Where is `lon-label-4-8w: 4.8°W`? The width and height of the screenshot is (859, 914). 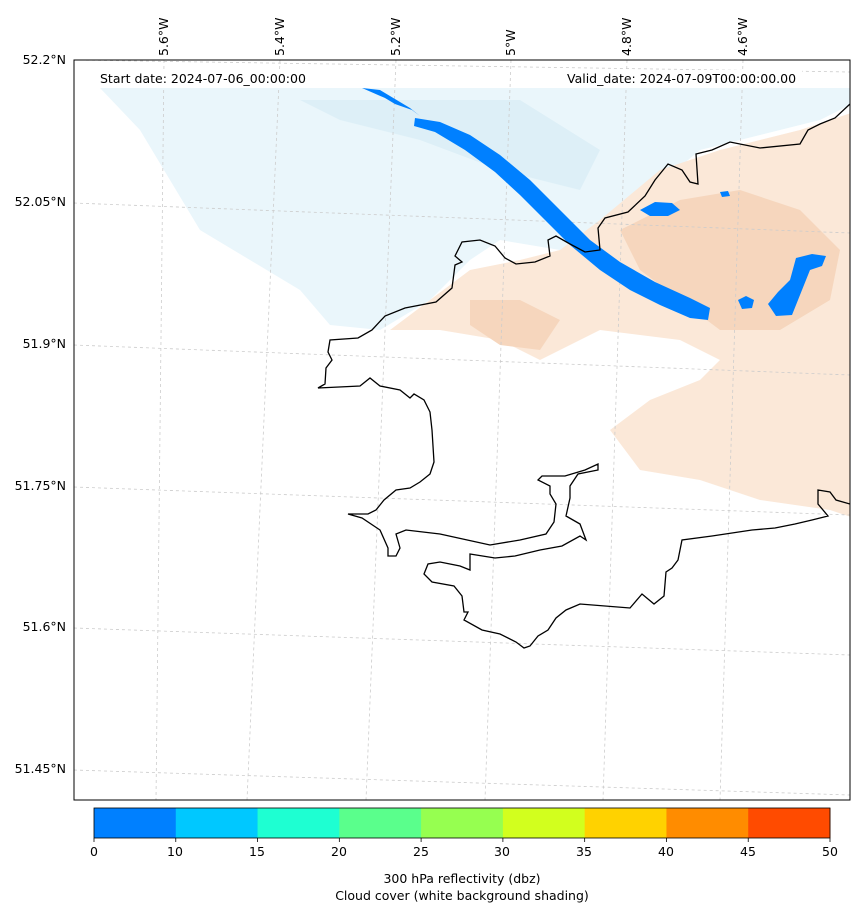
lon-label-4-8w: 4.8°W is located at coordinates (626, 37).